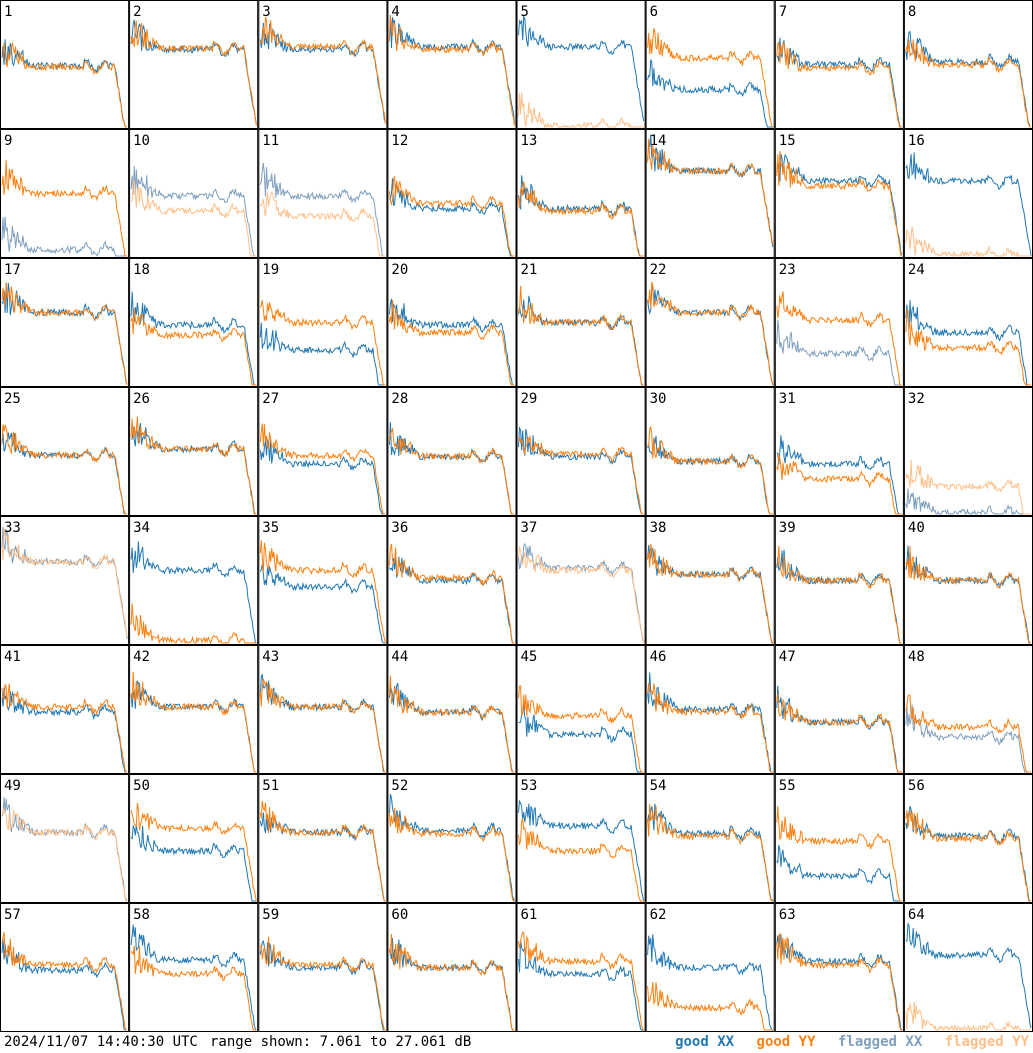 The height and width of the screenshot is (1053, 1033). Describe the element at coordinates (323, 967) in the screenshot. I see `panel-59: 59` at that location.